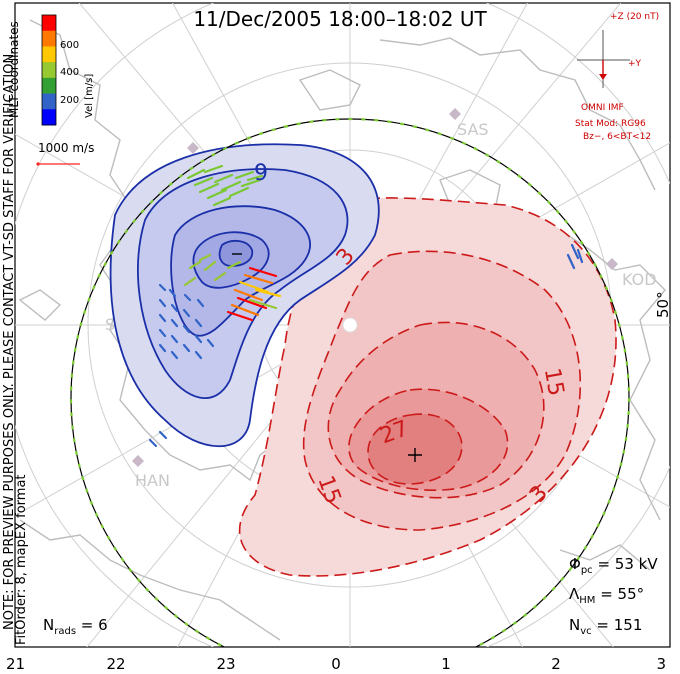 The image size is (680, 674). What do you see at coordinates (626, 564) in the screenshot?
I see `stat-phi-value: = 53 kV` at bounding box center [626, 564].